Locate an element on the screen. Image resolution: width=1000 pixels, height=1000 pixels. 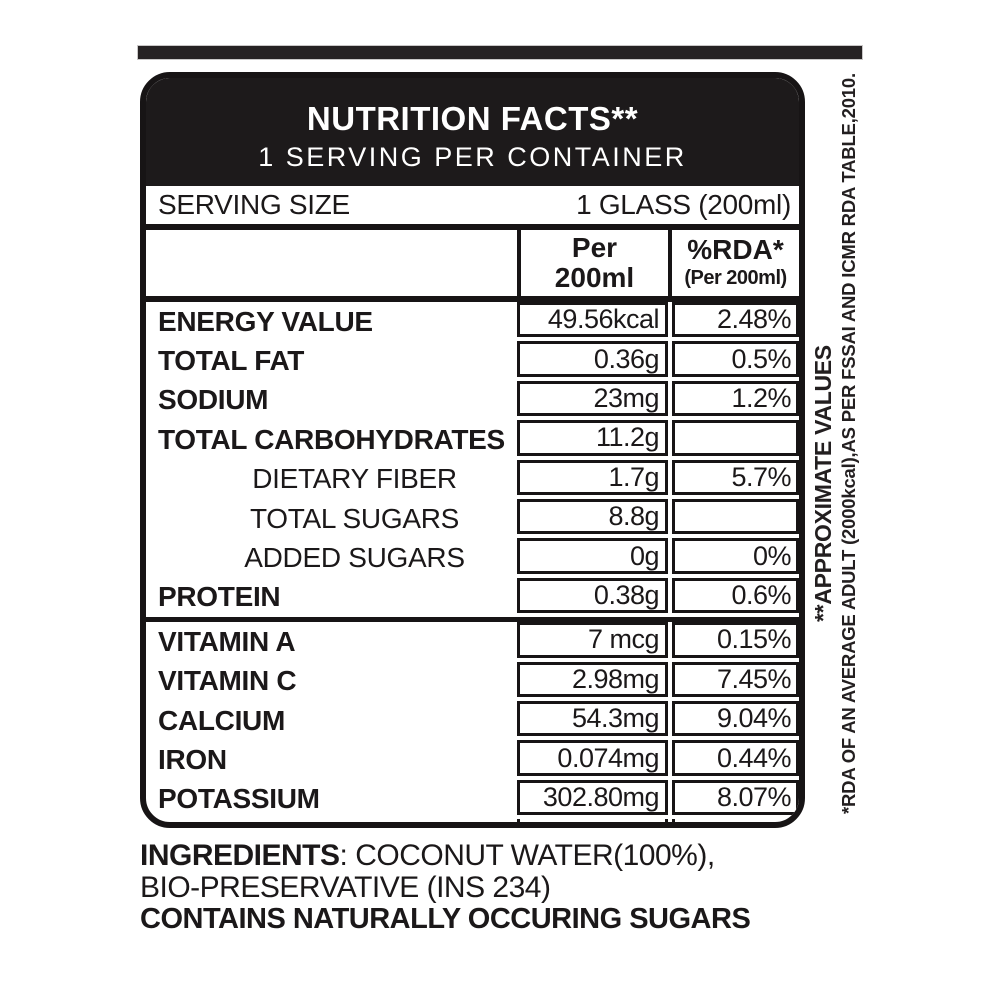
nutrient-label: IRON is located at coordinates (192, 759).